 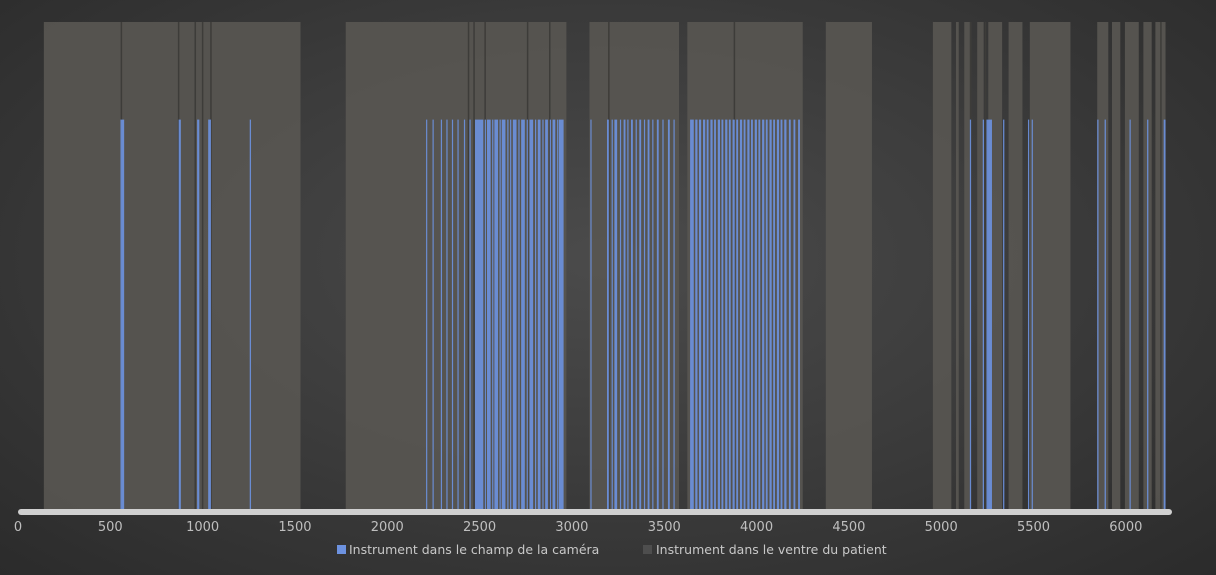 What do you see at coordinates (110, 527) in the screenshot?
I see `x-tick-label: 500` at bounding box center [110, 527].